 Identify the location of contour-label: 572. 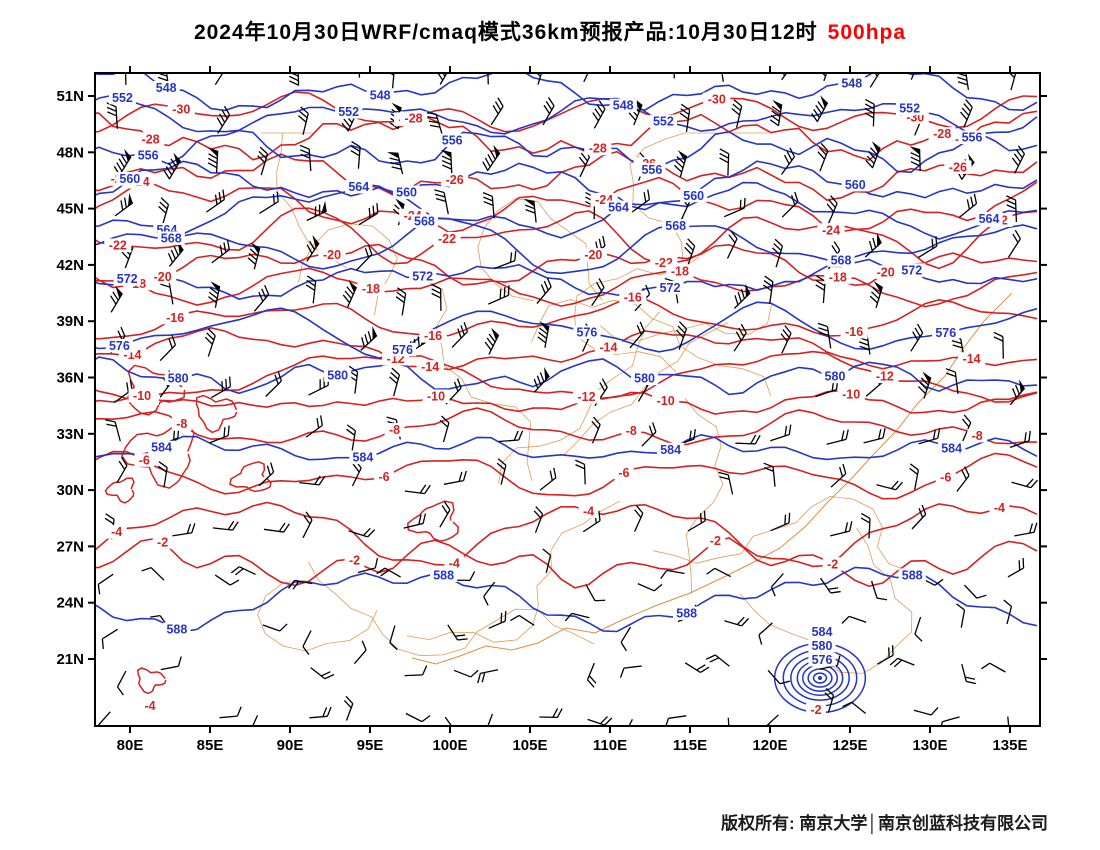
(911, 270).